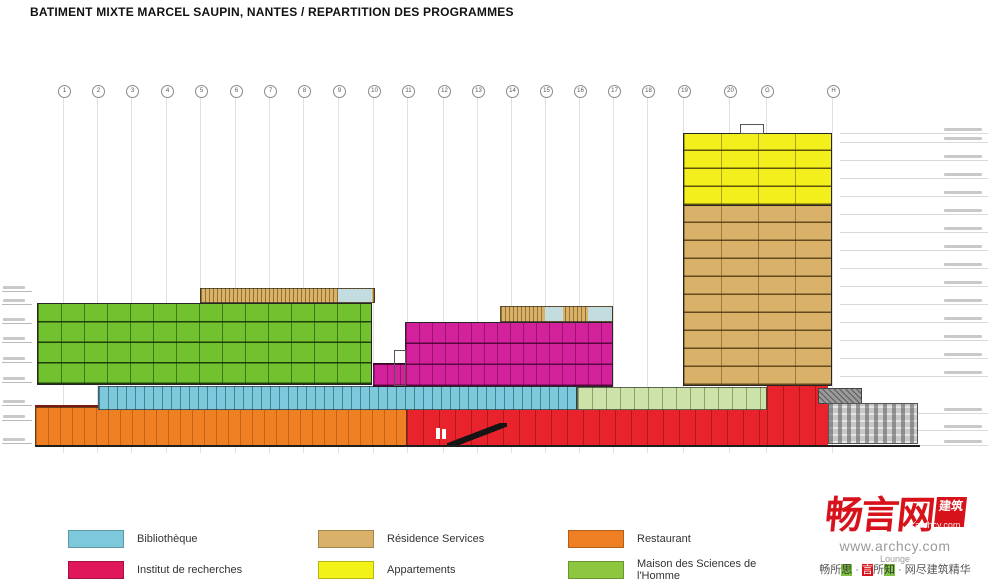 The image size is (1000, 582). I want to click on pale-green-band, so click(672, 398).